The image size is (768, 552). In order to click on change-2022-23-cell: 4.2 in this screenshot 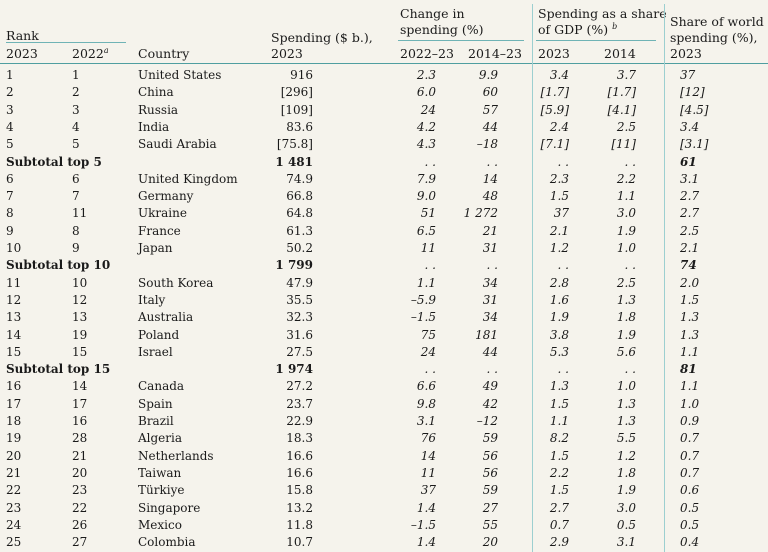, I will do `click(426, 126)`.